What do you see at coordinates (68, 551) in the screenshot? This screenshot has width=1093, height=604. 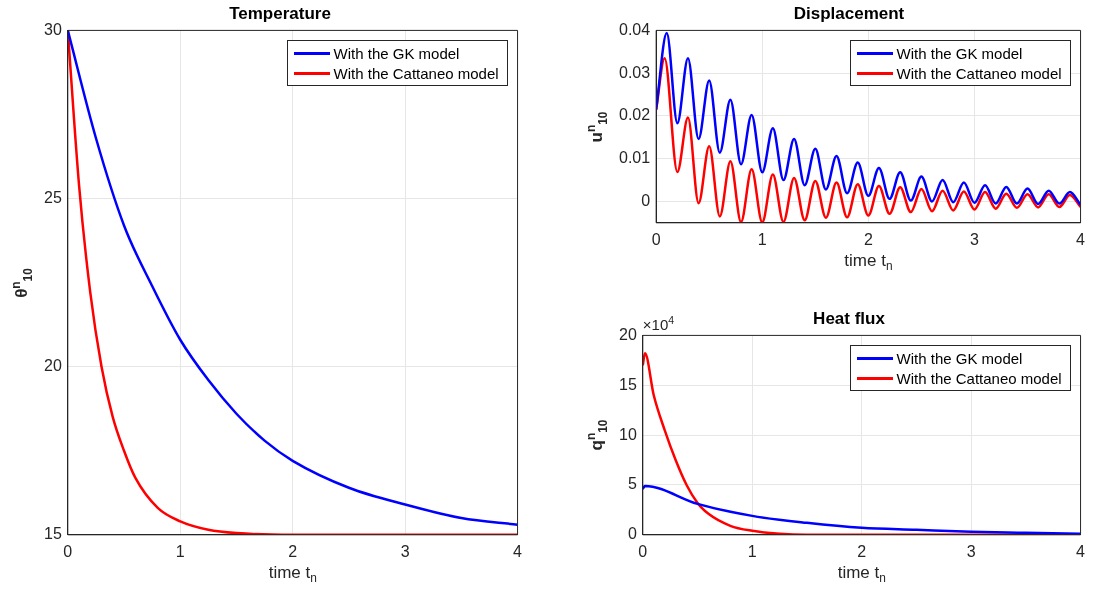 I see `x-tick-label: 0` at bounding box center [68, 551].